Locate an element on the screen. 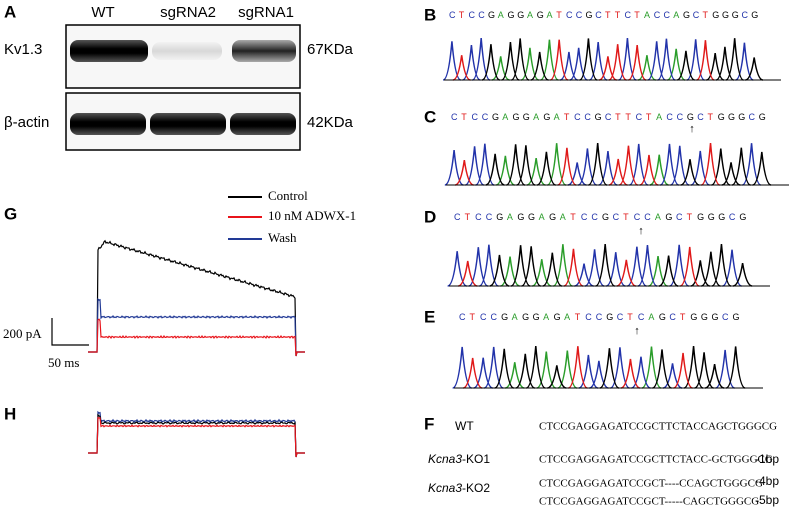  gene: Kcna3 is located at coordinates (445, 459).